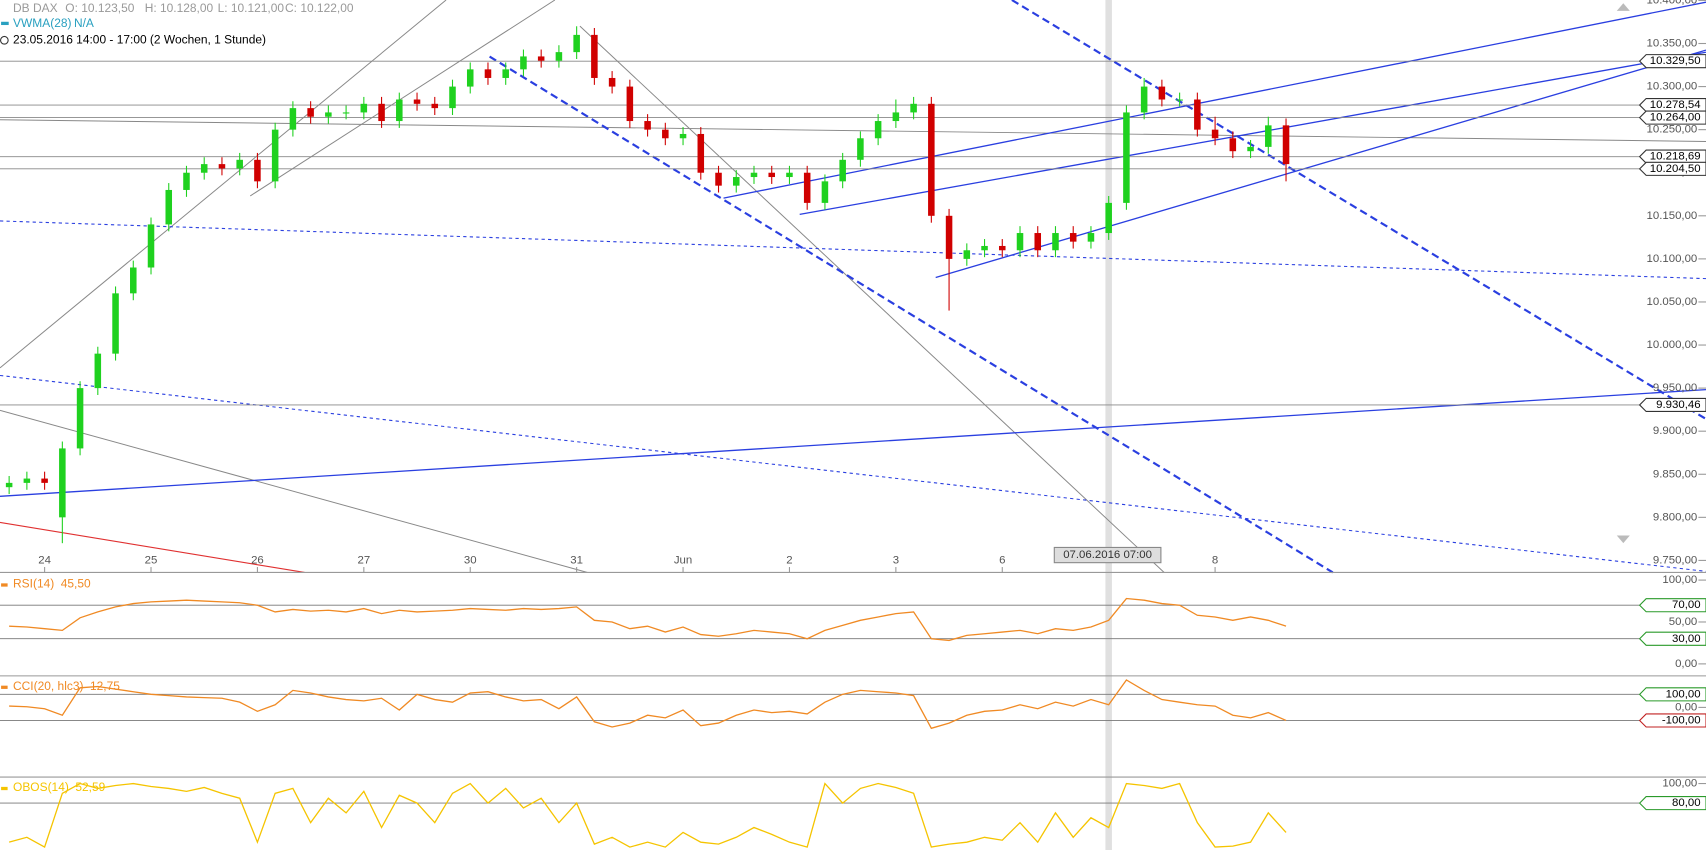  Describe the element at coordinates (1672, 87) in the screenshot. I see `y-tick-label: 10.300,00` at that location.